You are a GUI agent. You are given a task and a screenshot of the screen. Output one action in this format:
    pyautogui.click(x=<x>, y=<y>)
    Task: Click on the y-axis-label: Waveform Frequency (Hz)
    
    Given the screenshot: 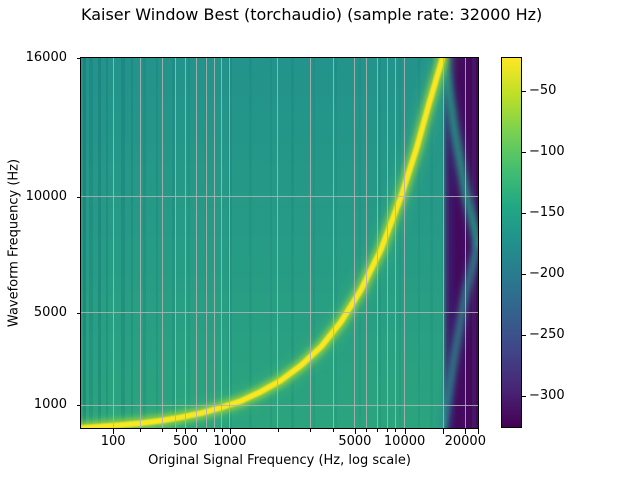 What is the action you would take?
    pyautogui.click(x=14, y=243)
    